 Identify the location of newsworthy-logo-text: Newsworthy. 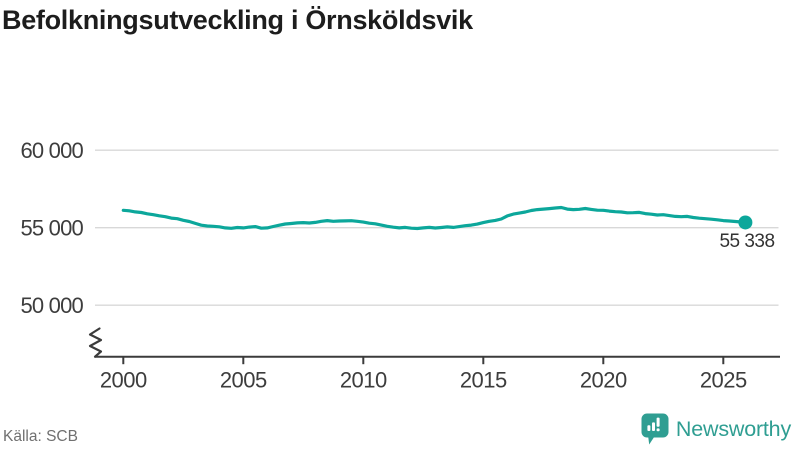
(733, 429).